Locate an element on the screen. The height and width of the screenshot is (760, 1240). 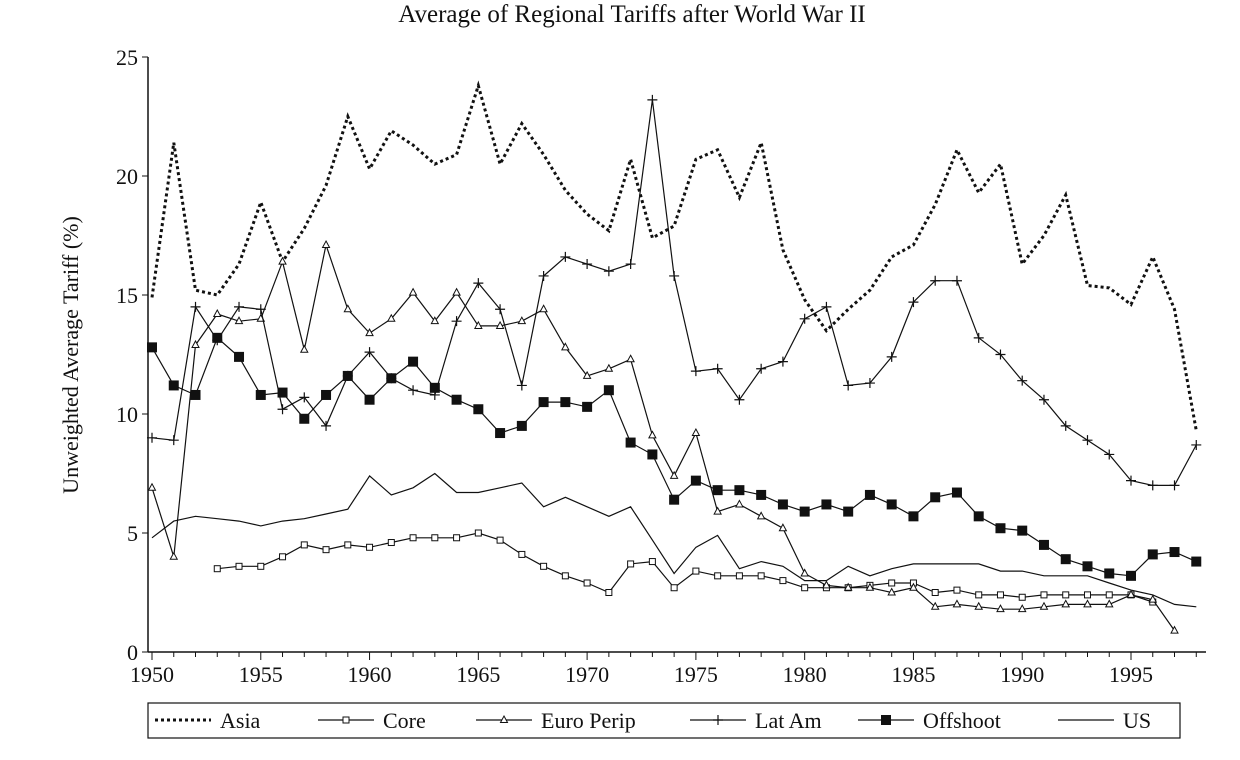
x-tick-label: 1955 is located at coordinates (261, 674).